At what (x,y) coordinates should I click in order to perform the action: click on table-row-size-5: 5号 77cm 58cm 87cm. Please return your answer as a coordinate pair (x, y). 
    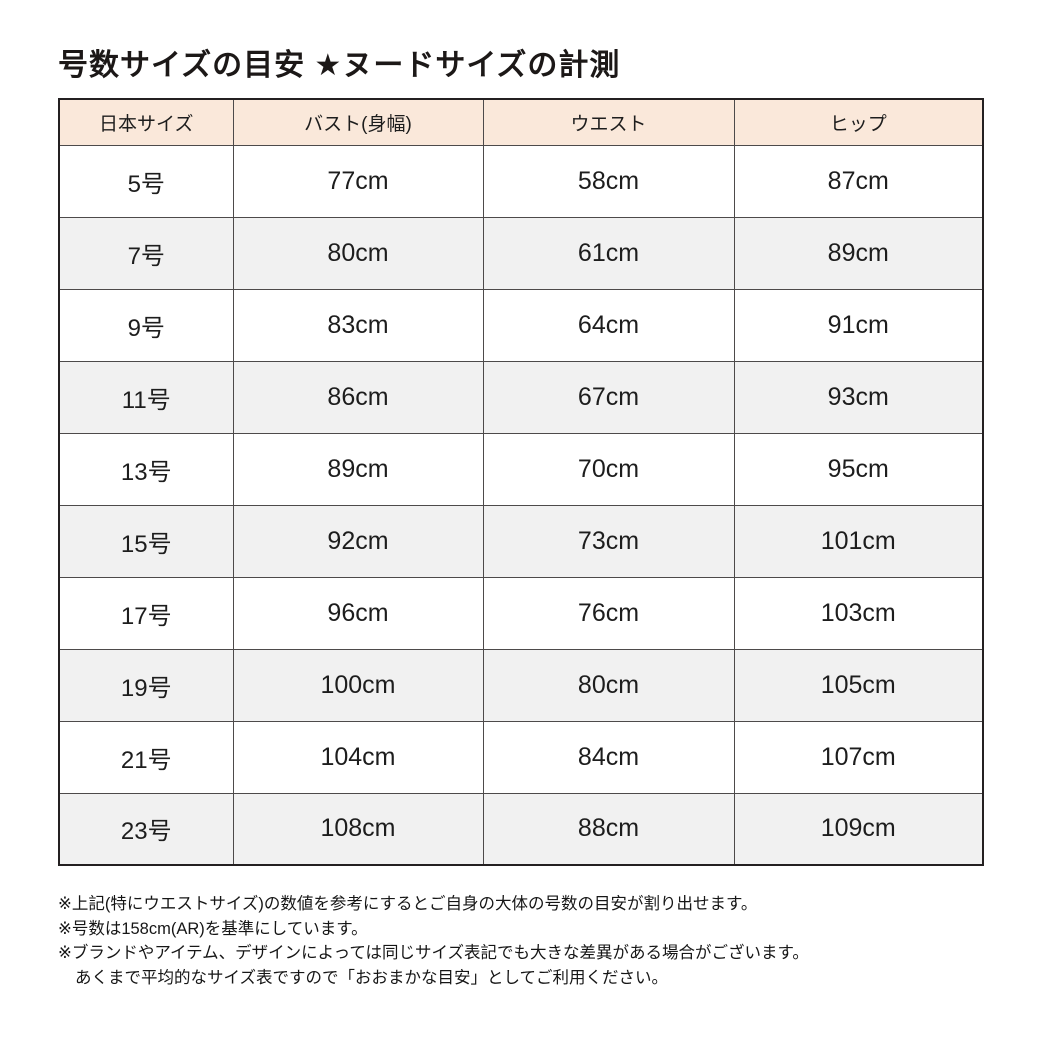
    Looking at the image, I should click on (521, 181).